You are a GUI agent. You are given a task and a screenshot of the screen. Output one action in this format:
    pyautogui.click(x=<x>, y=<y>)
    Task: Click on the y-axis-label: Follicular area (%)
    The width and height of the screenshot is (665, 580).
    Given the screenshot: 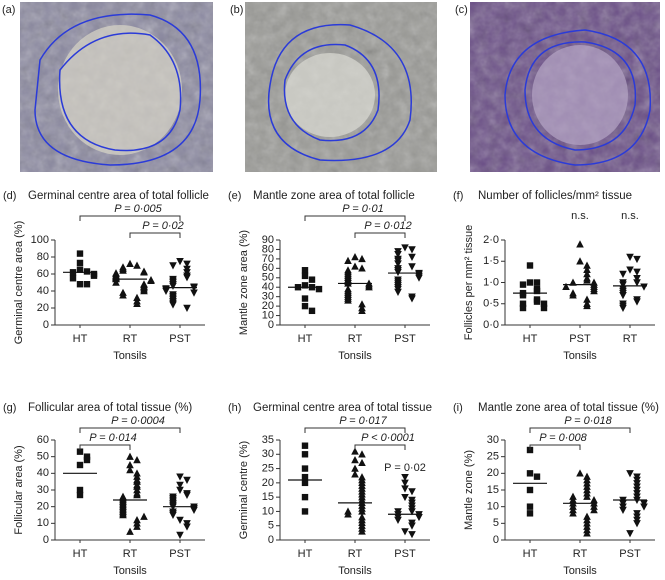 What is the action you would take?
    pyautogui.click(x=19, y=489)
    